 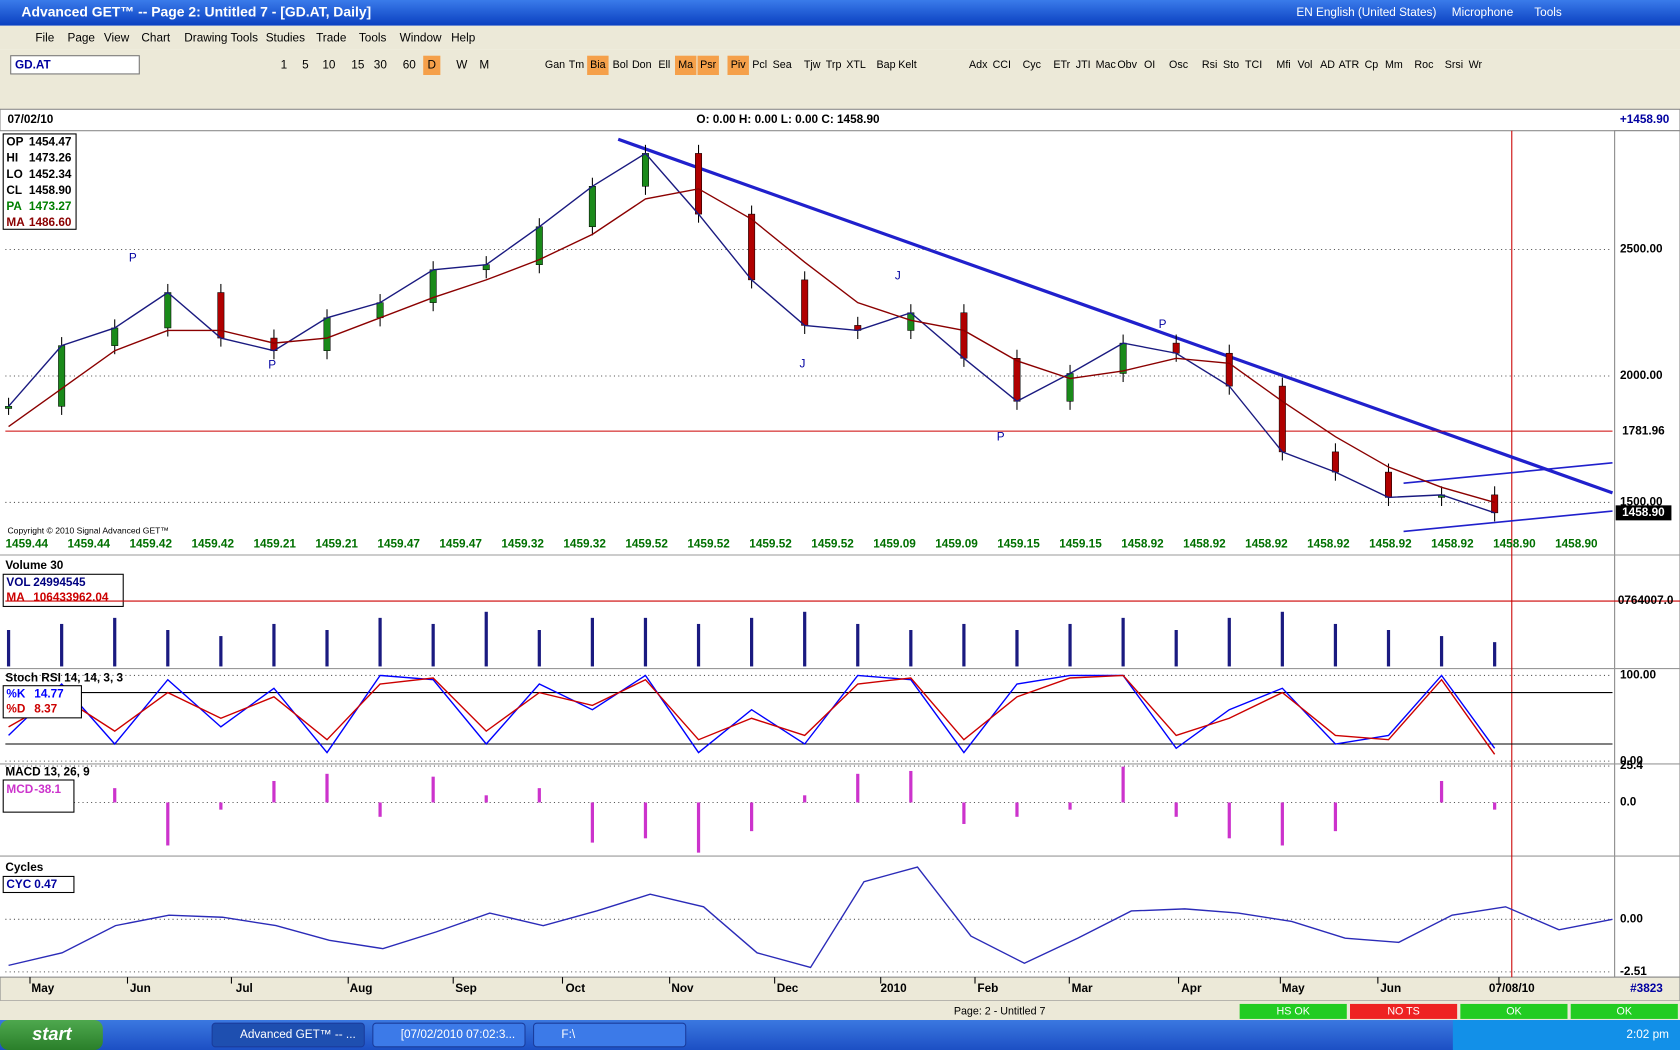 I want to click on time-label: Nov, so click(x=682, y=988).